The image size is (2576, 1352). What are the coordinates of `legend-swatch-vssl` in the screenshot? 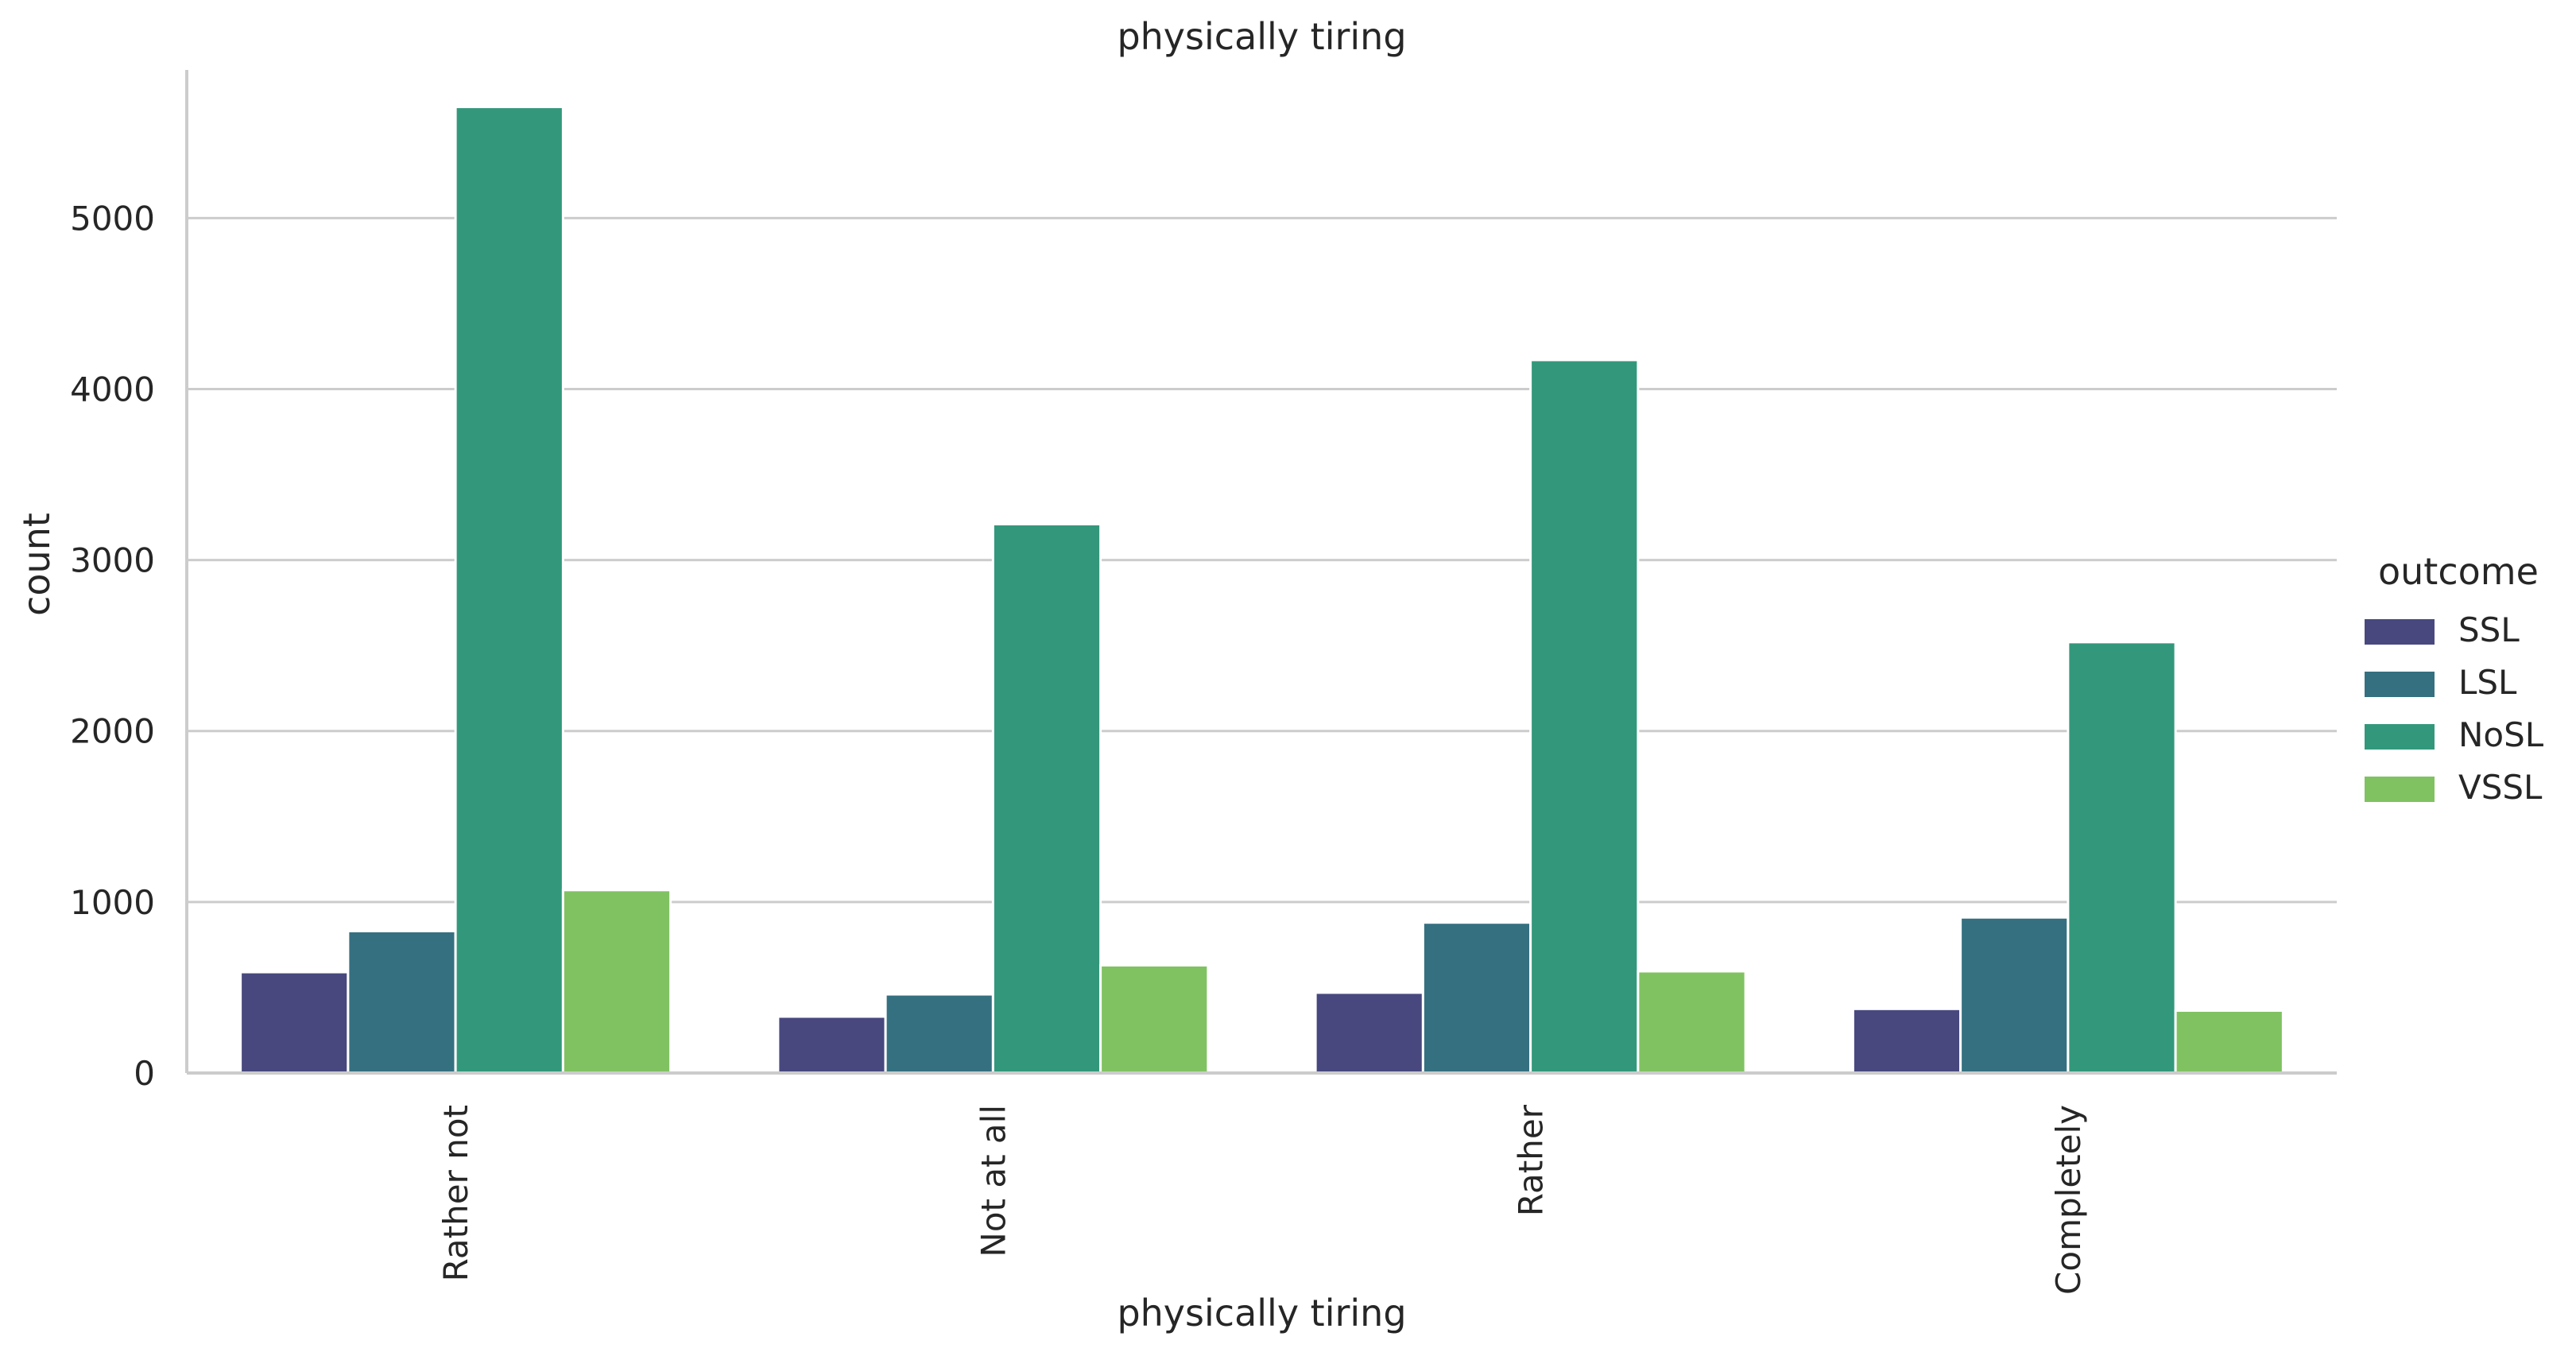 It's located at (2400, 789).